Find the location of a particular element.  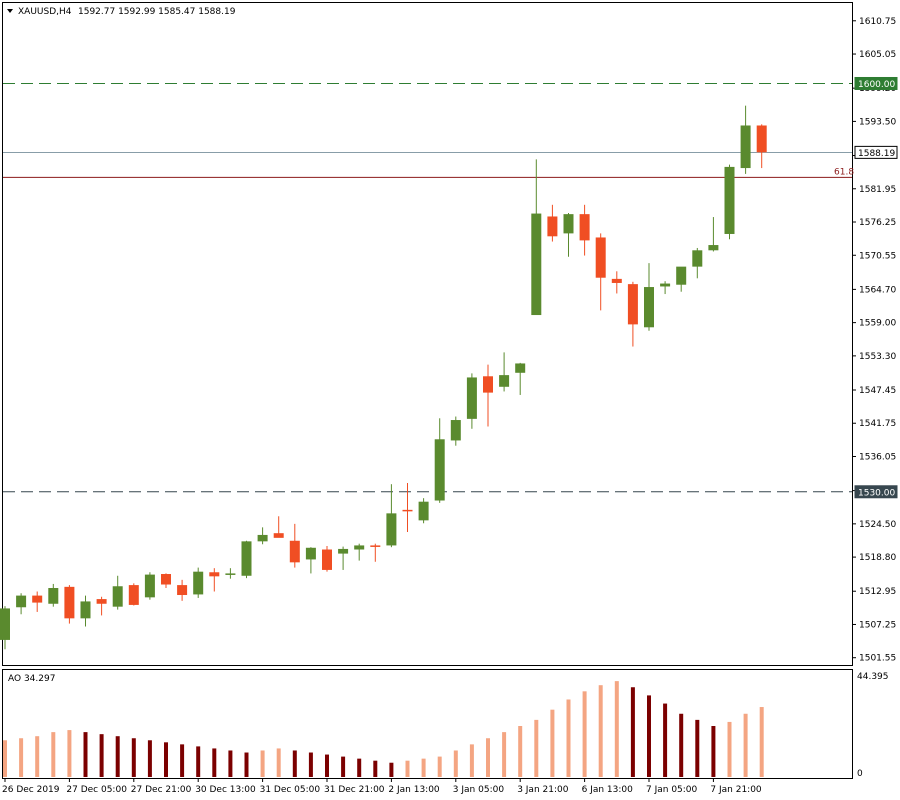

price-tick-label: 1559.00 is located at coordinates (877, 324).